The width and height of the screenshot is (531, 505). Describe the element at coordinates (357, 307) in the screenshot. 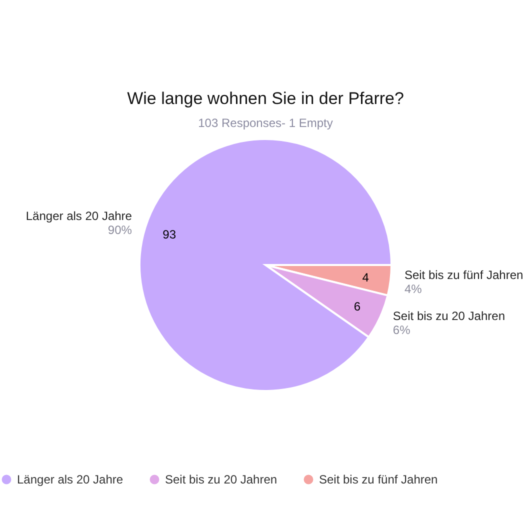

I see `data-label: 6` at that location.